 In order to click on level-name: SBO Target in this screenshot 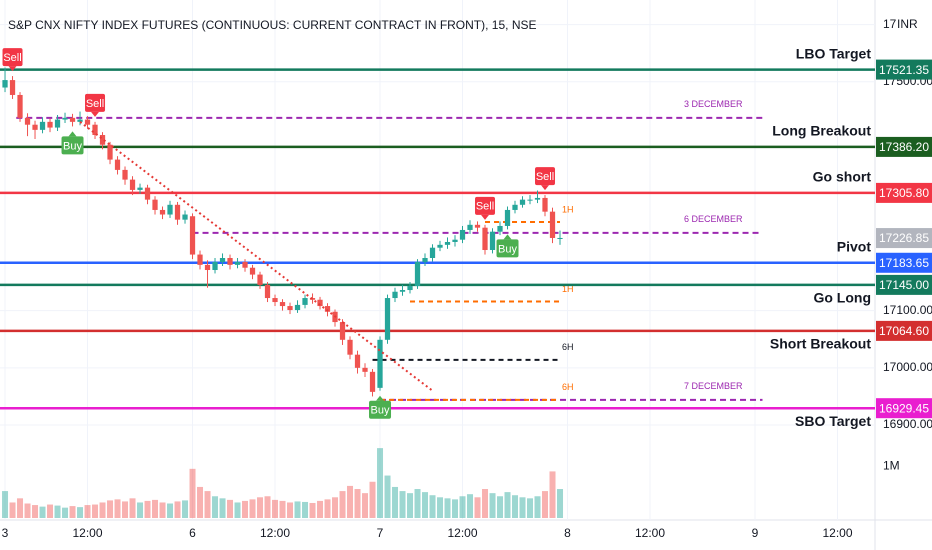, I will do `click(833, 421)`.